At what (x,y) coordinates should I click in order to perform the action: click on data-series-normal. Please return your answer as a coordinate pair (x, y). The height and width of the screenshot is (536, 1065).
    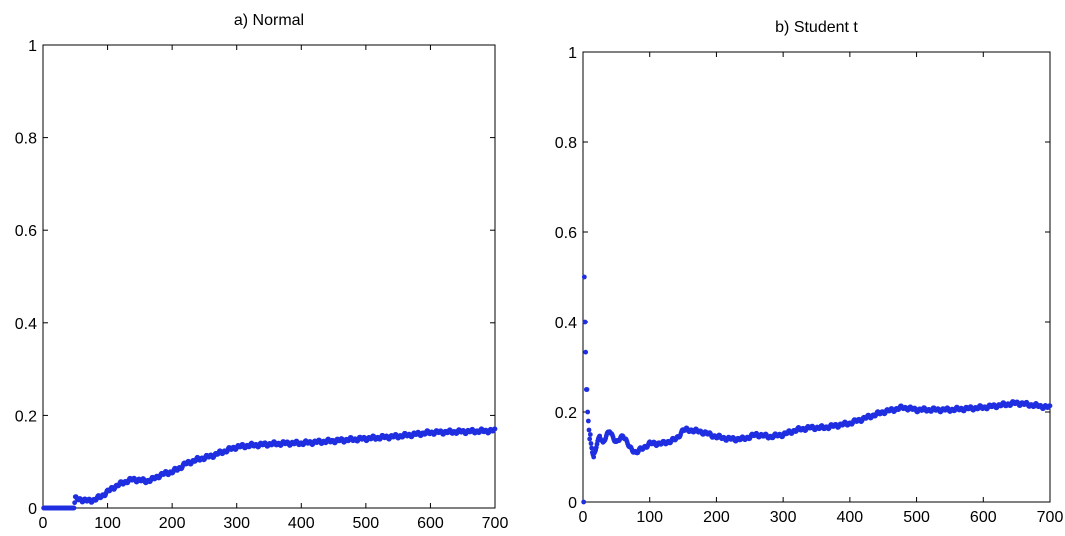
    Looking at the image, I should click on (269, 468).